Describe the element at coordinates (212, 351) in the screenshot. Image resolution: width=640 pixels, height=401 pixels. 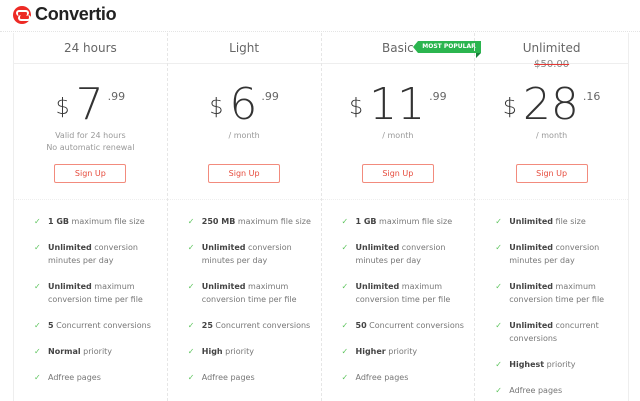
I see `feature-highlight: High` at that location.